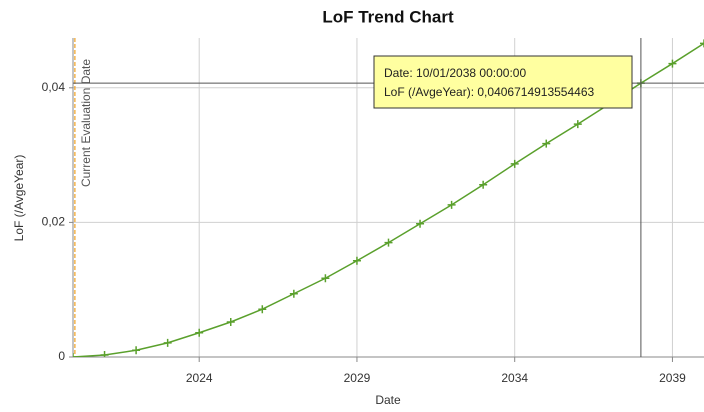 The image size is (704, 412). Describe the element at coordinates (54, 87) in the screenshot. I see `y-tick-label: 0,04` at that location.